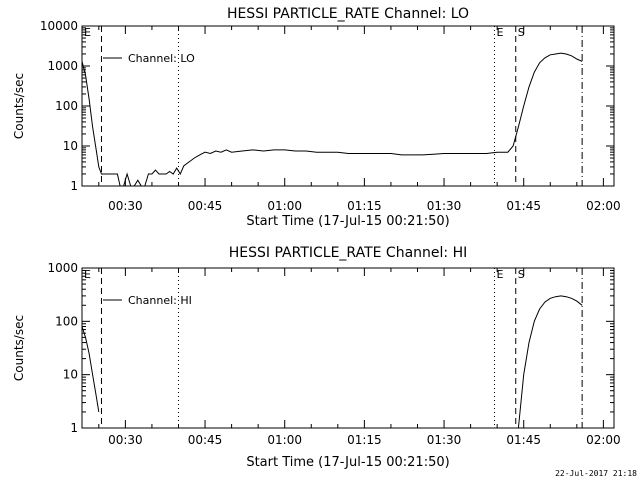 Image resolution: width=640 pixels, height=480 pixels. Describe the element at coordinates (596, 473) in the screenshot. I see `footer-timestamp: 22-Jul-2017 21:18` at that location.